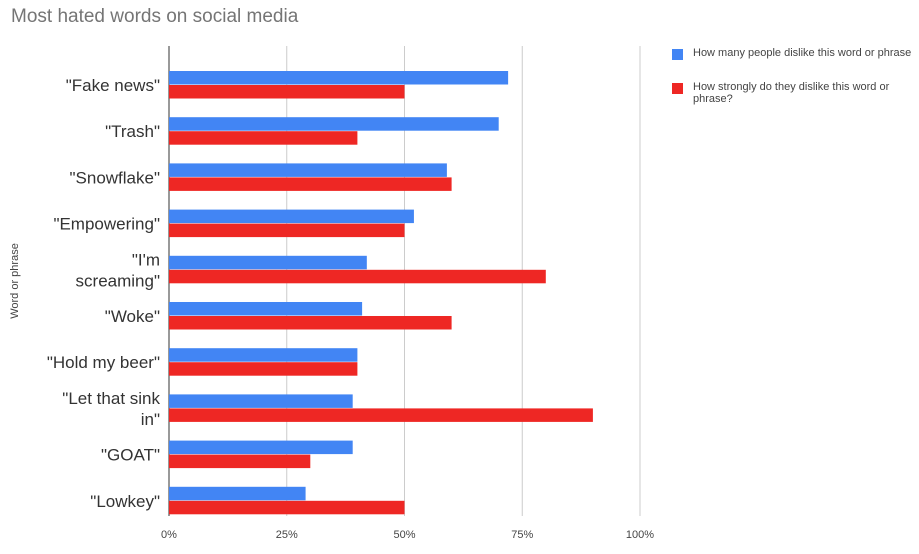 Image resolution: width=919 pixels, height=554 pixels. What do you see at coordinates (287, 535) in the screenshot?
I see `x-tick-label: 25%` at bounding box center [287, 535].